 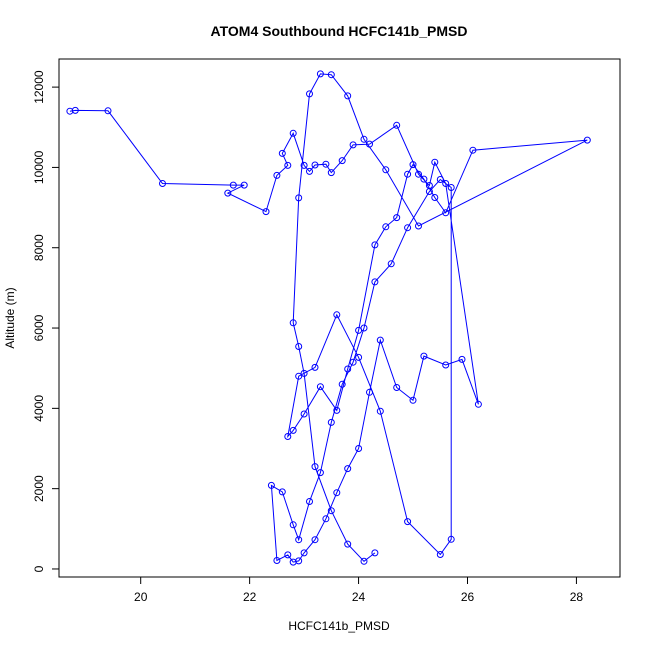 What do you see at coordinates (577, 597) in the screenshot?
I see `x-tick-label: 28` at bounding box center [577, 597].